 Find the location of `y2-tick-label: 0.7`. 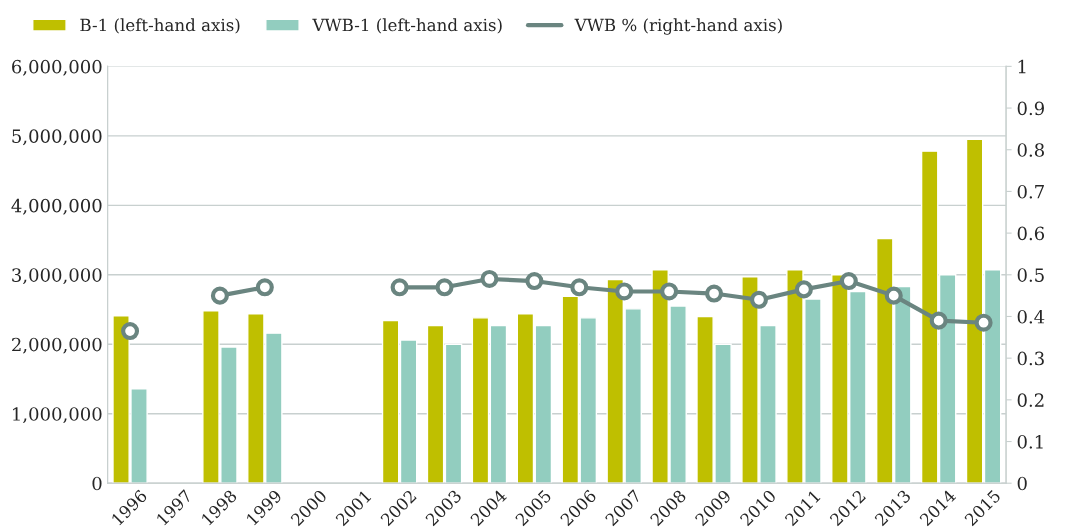

y2-tick-label: 0.7 is located at coordinates (1030, 191).